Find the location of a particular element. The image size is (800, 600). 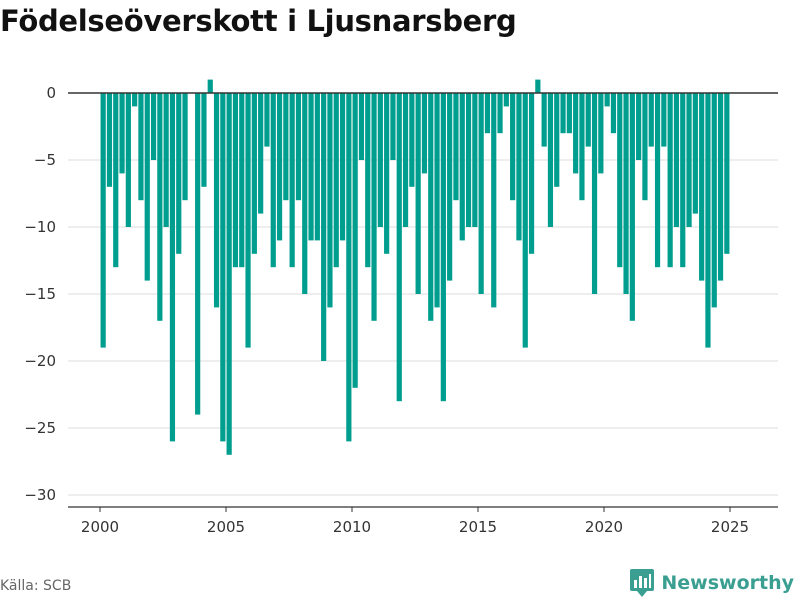

y-tick-label: −5 is located at coordinates (45, 160).